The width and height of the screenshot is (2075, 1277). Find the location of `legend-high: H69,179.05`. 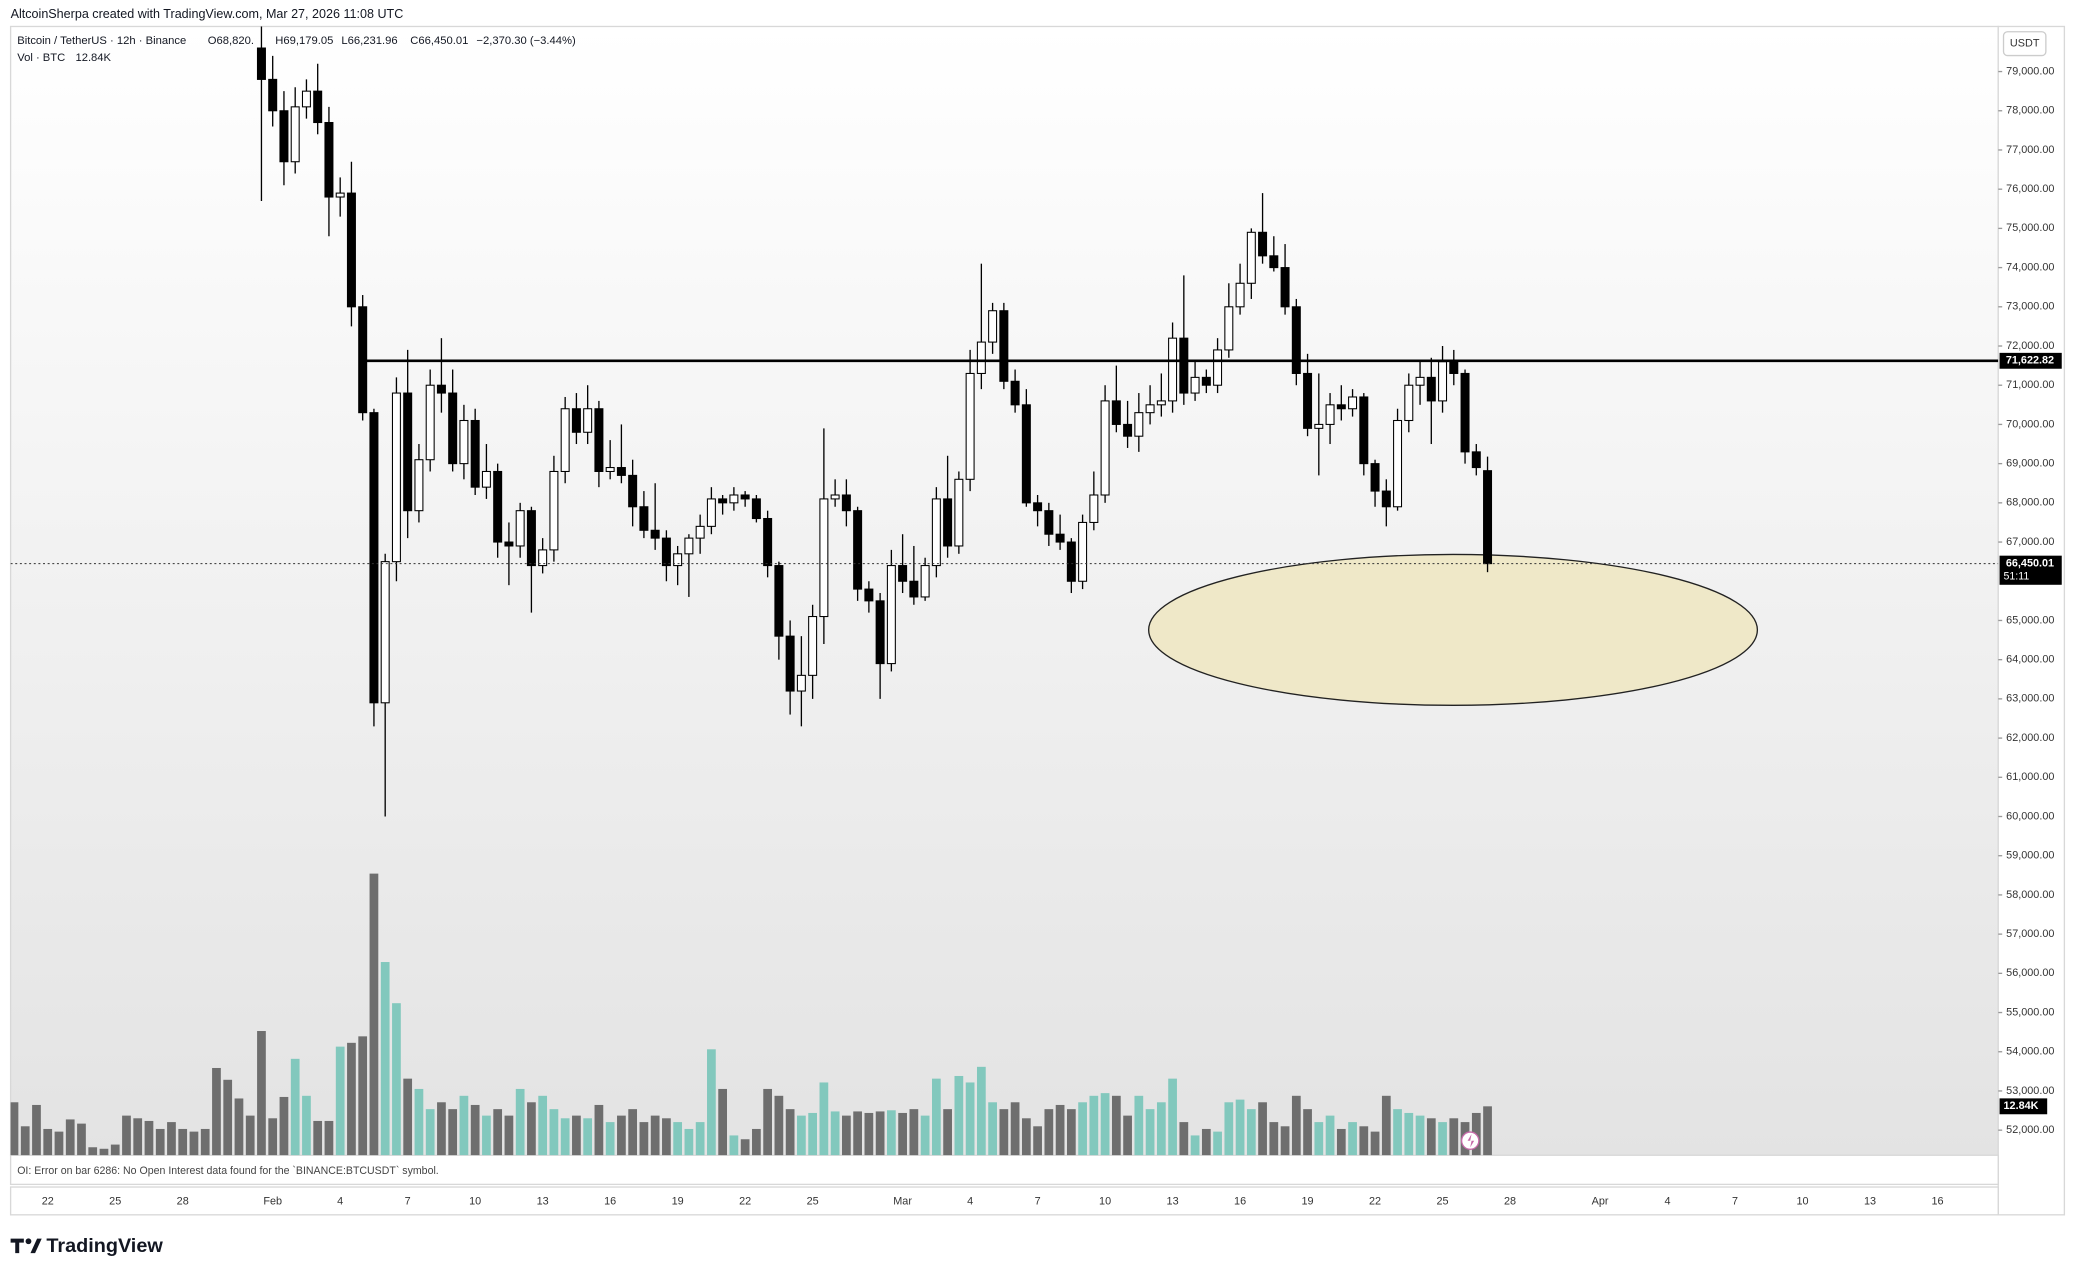

legend-high: H69,179.05 is located at coordinates (304, 41).